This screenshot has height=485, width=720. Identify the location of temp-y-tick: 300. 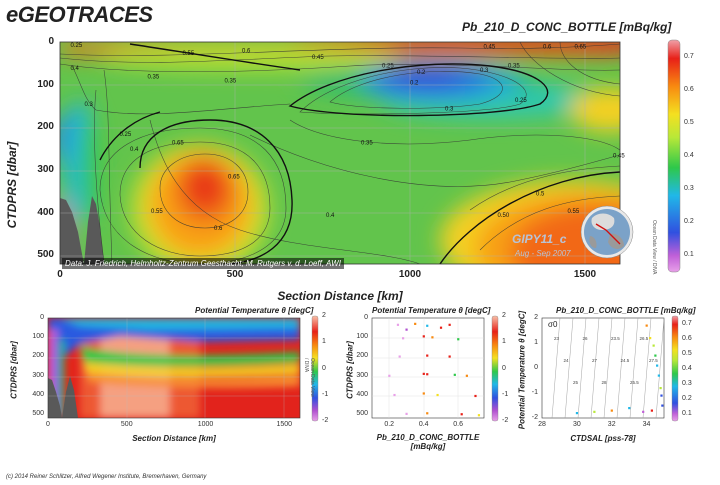
(38, 375).